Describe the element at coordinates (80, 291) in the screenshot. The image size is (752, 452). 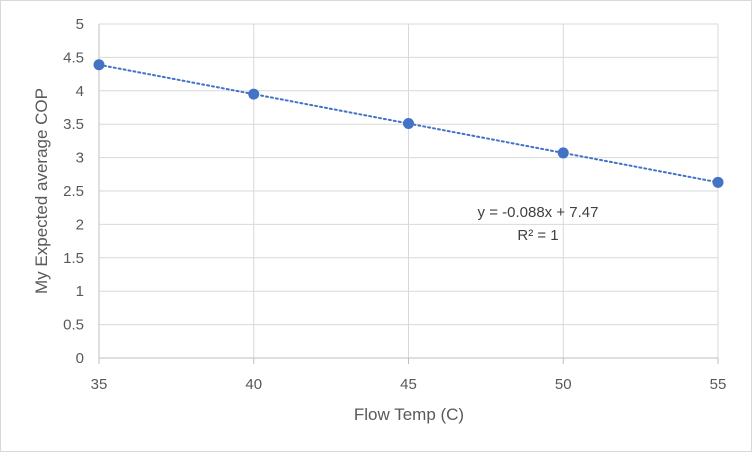
I see `y-tick-label: 1` at that location.